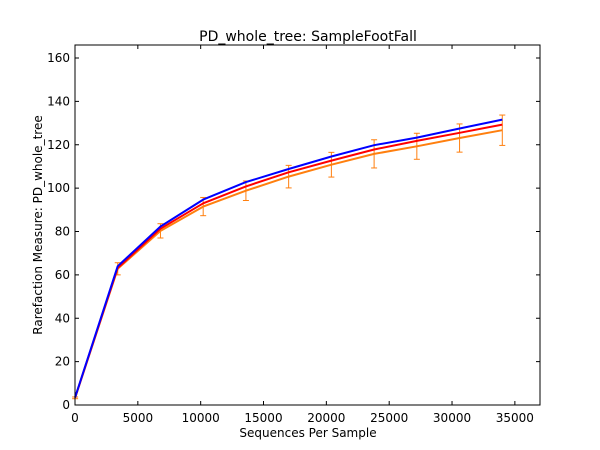 This screenshot has width=600, height=450. I want to click on y-tick-label: 60, so click(62, 275).